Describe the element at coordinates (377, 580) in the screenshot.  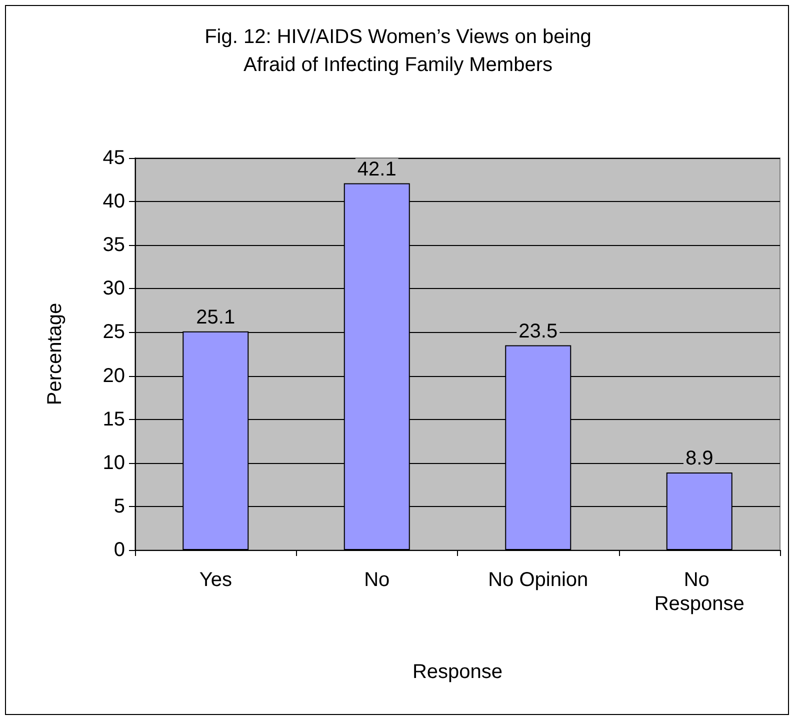
I see `x-tick-label: No` at that location.